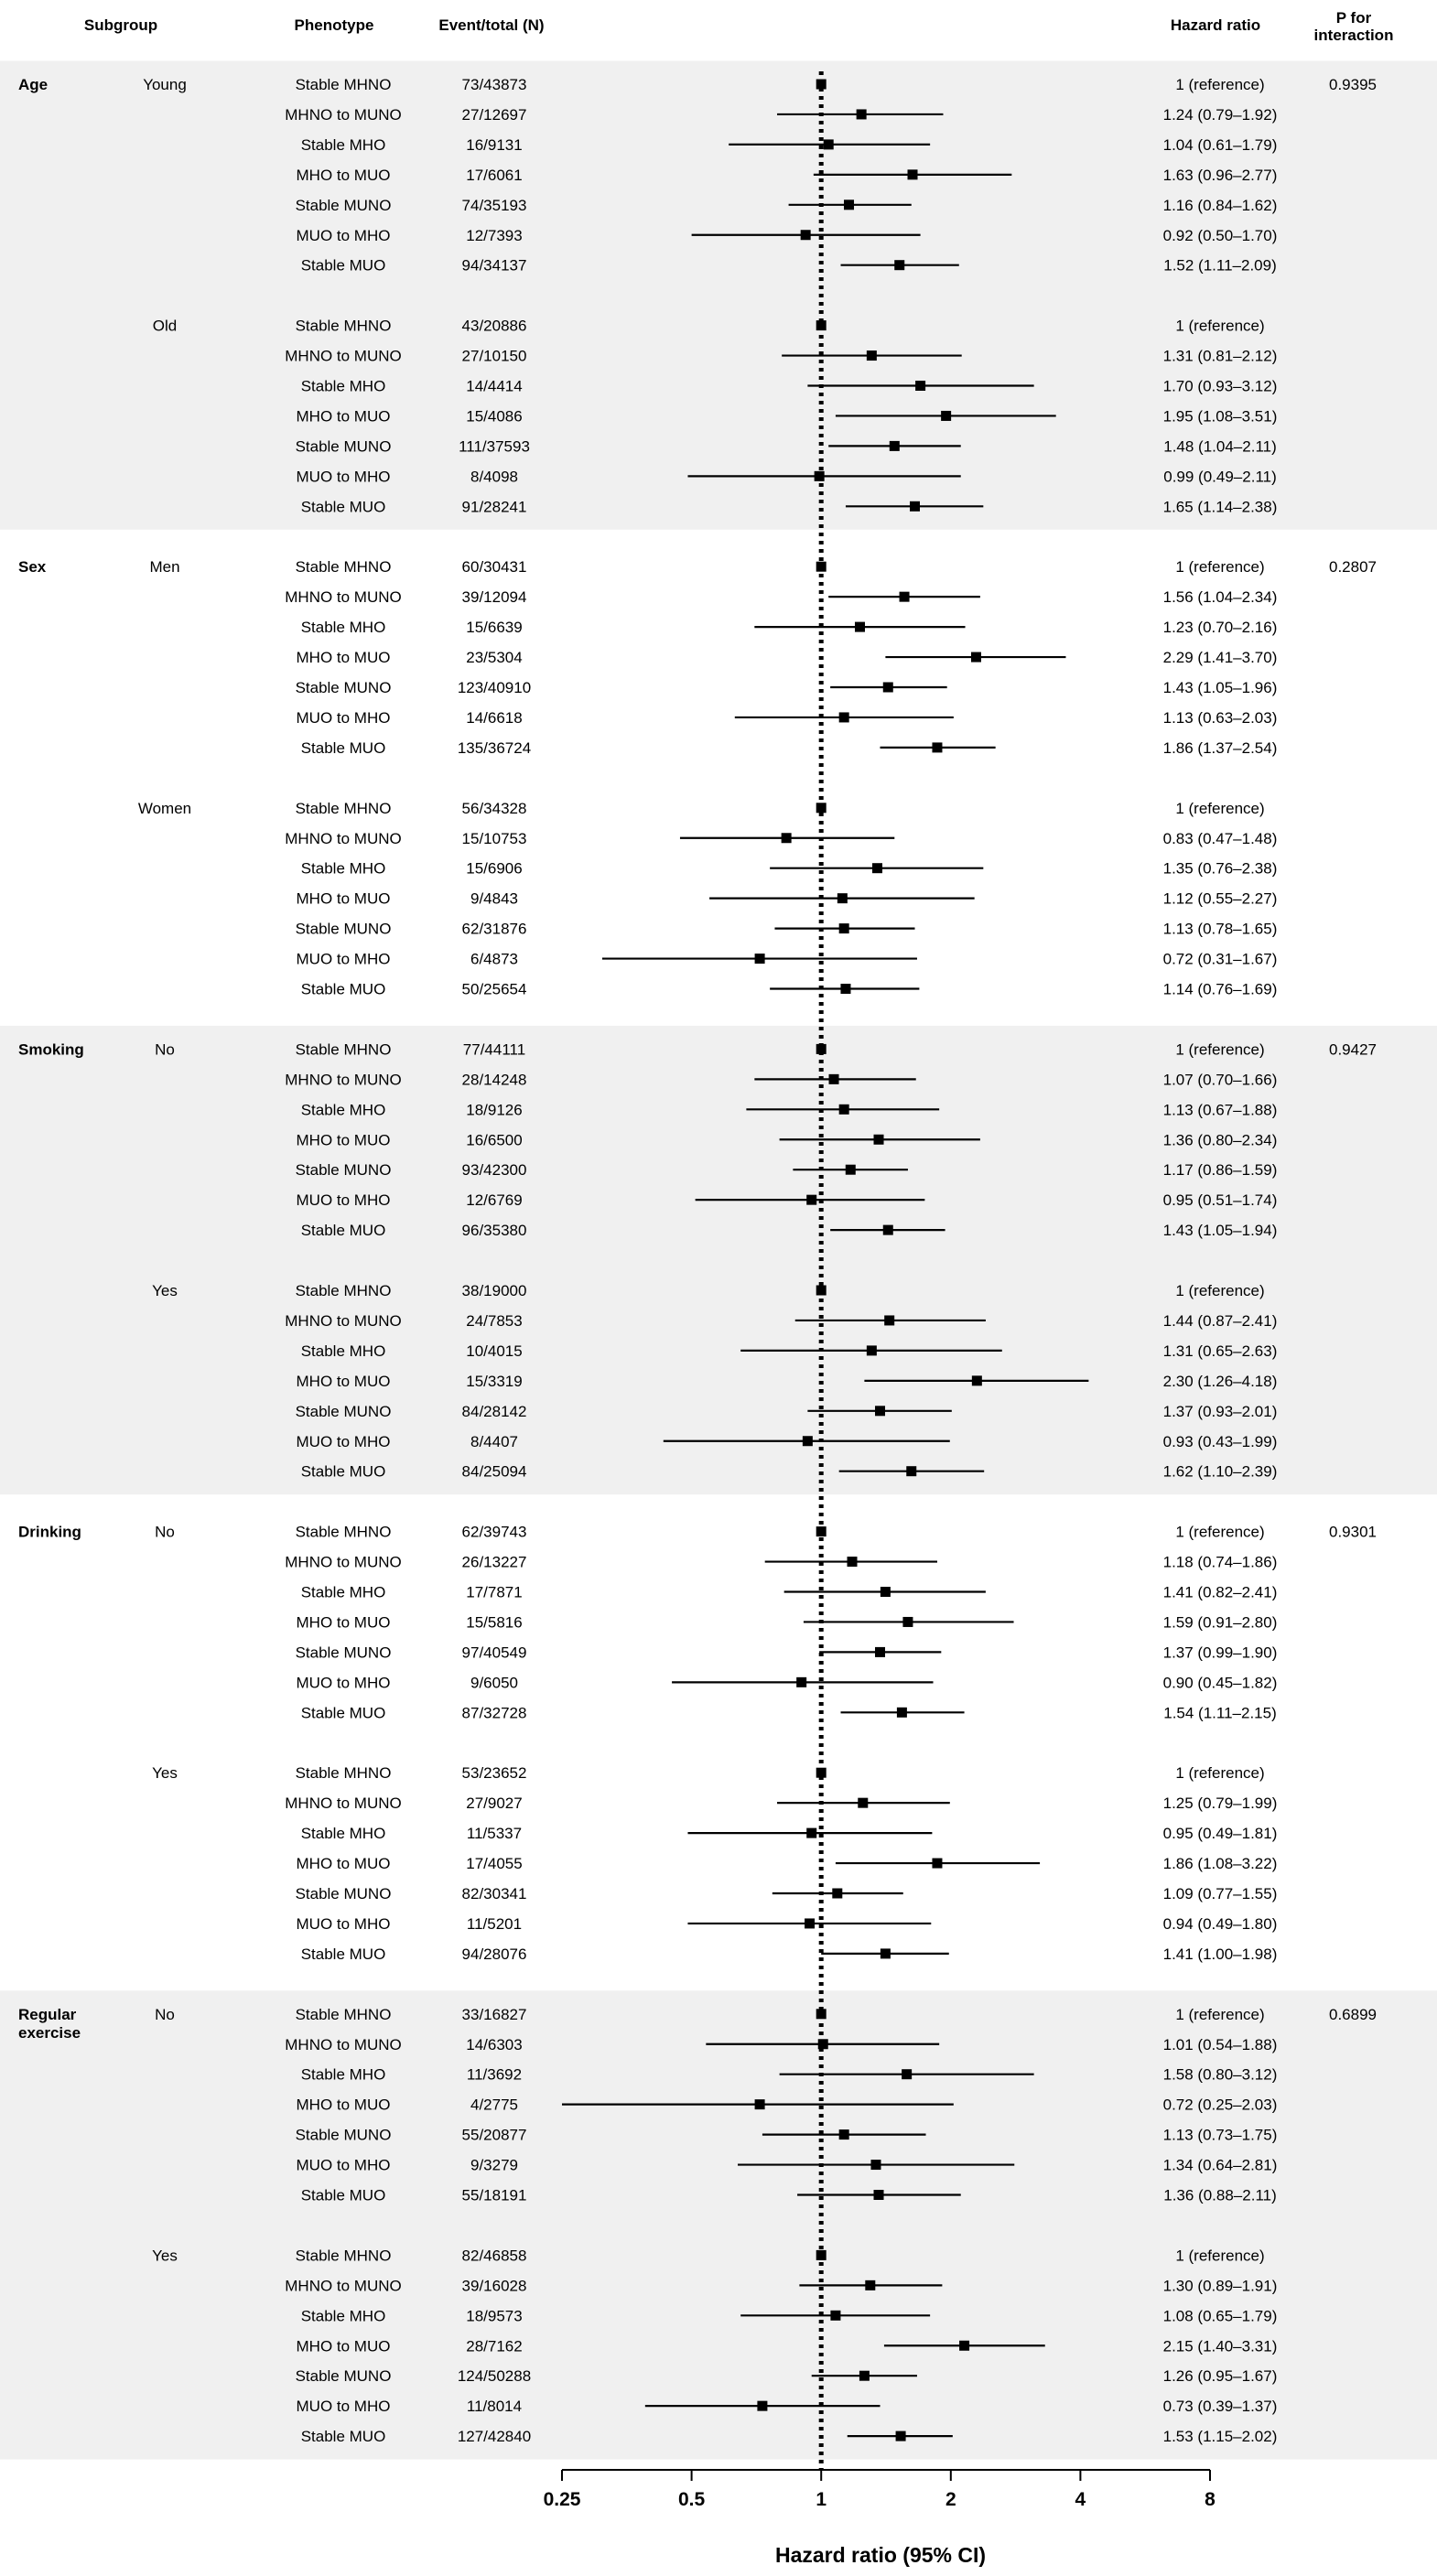 This screenshot has height=2576, width=1437. I want to click on event-total-value: 10/4015, so click(494, 1351).